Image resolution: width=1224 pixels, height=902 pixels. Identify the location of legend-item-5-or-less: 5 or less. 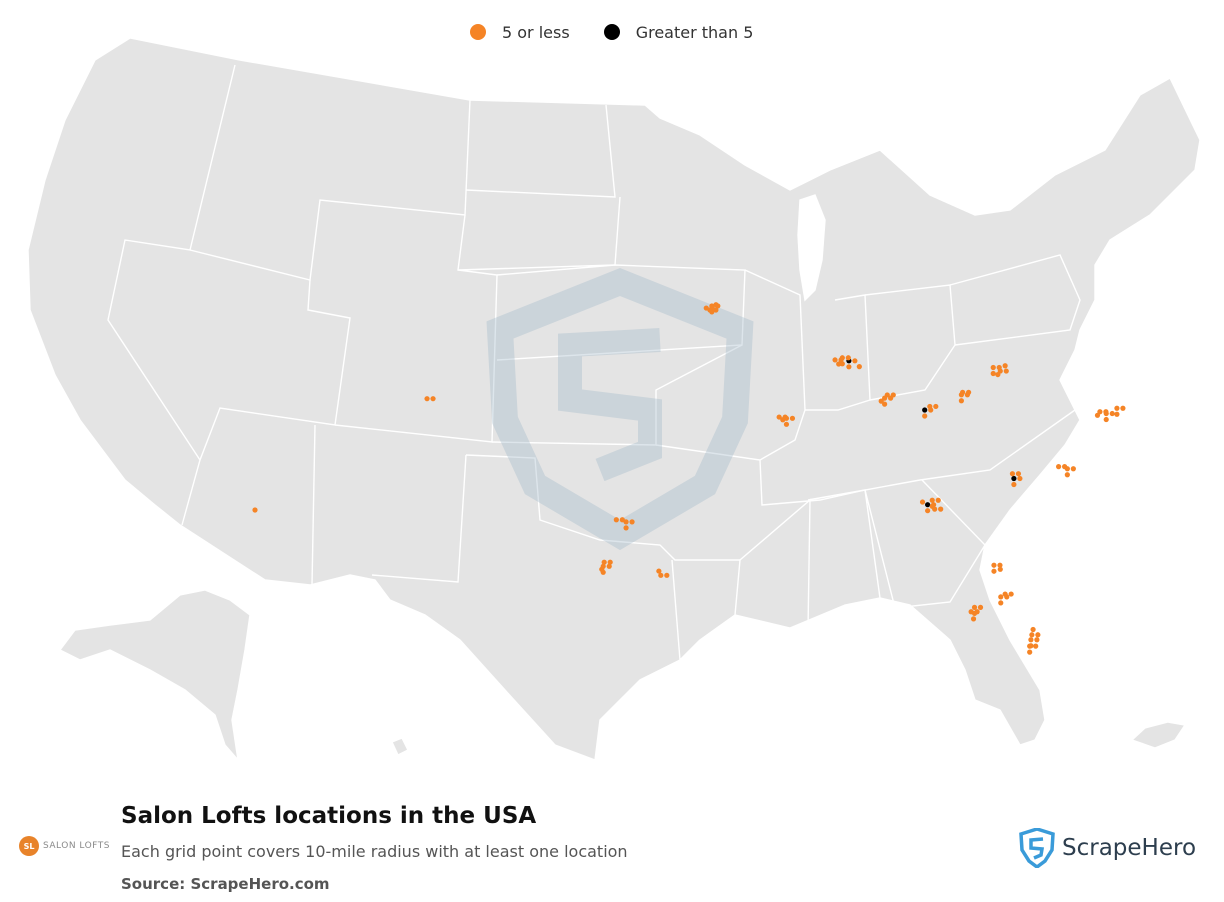
(520, 32).